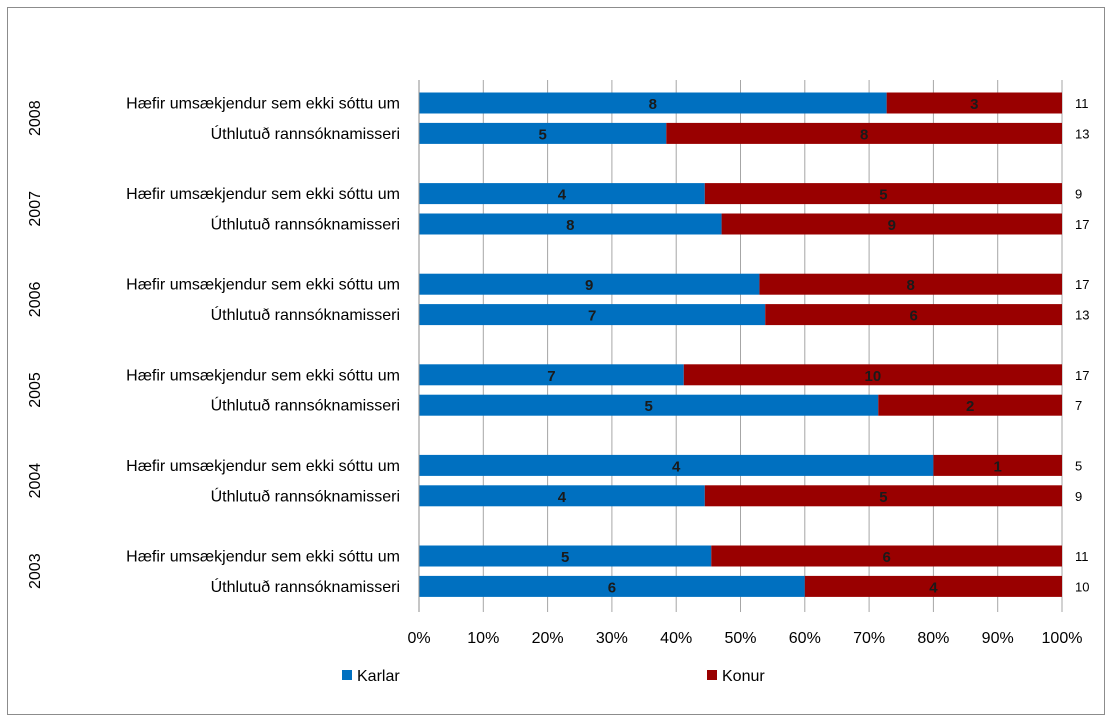  What do you see at coordinates (869, 638) in the screenshot?
I see `x-tick-label: 70%` at bounding box center [869, 638].